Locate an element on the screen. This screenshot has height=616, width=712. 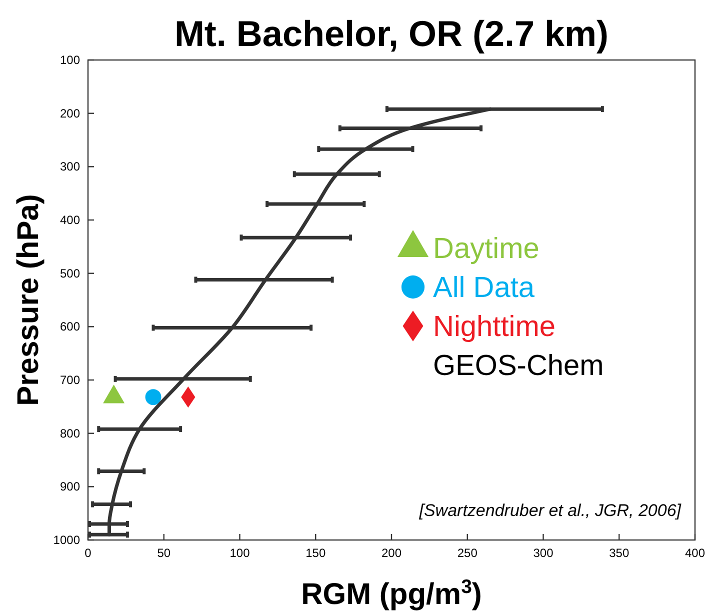
x-axis-title: RGM (pg/m$^{3}$) is located at coordinates (391, 593).